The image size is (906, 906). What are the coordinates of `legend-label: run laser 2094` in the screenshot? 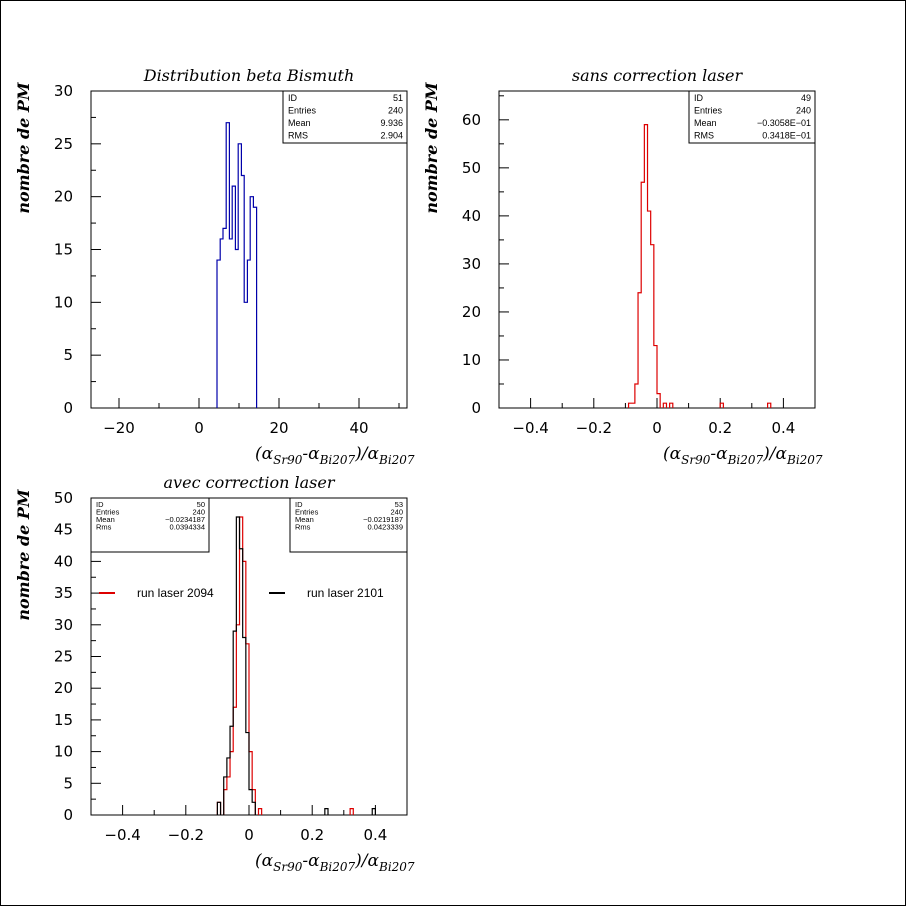 It's located at (175, 593).